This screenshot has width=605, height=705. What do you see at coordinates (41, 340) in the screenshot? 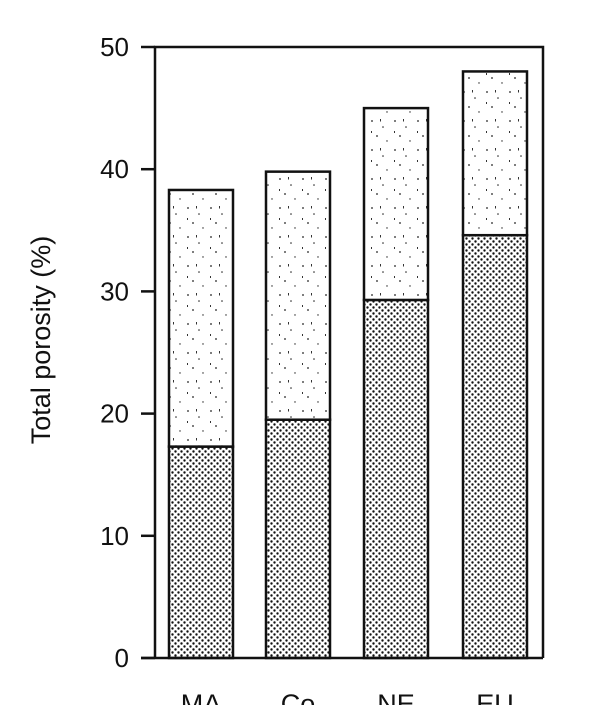
I see `y-axis-title: Total porosity (%)` at bounding box center [41, 340].